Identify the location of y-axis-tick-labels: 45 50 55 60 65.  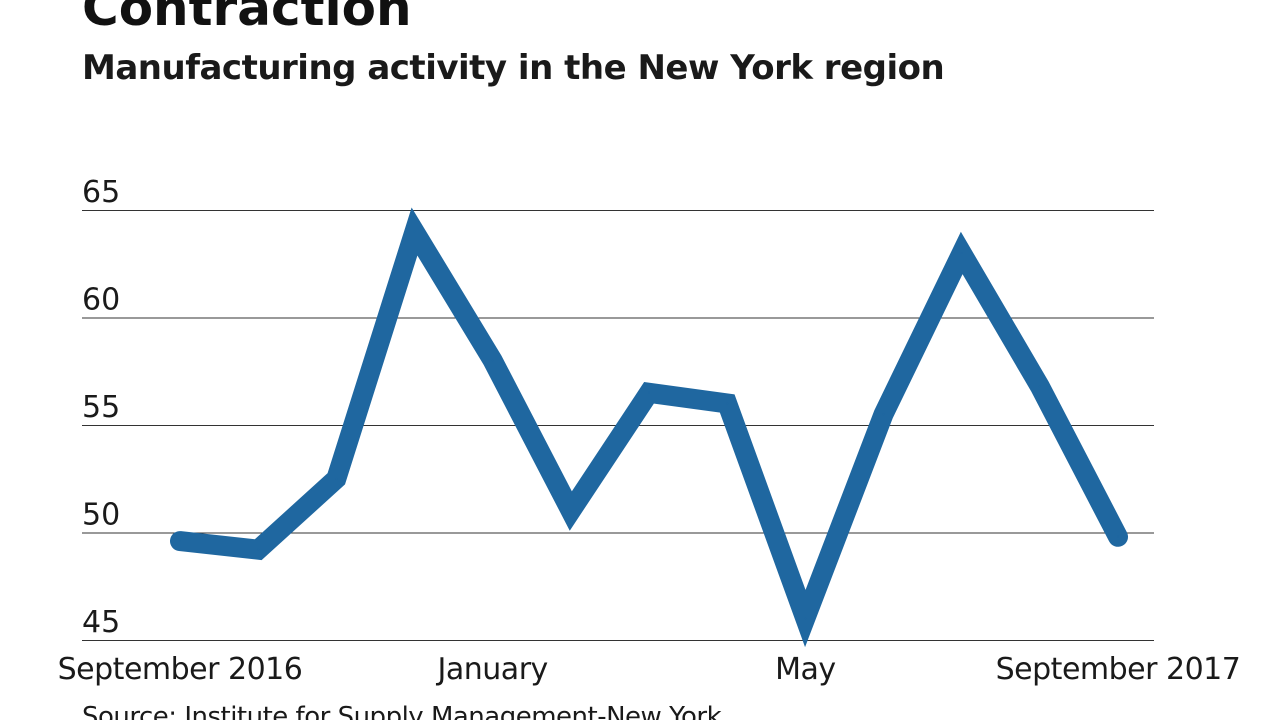
(101, 407).